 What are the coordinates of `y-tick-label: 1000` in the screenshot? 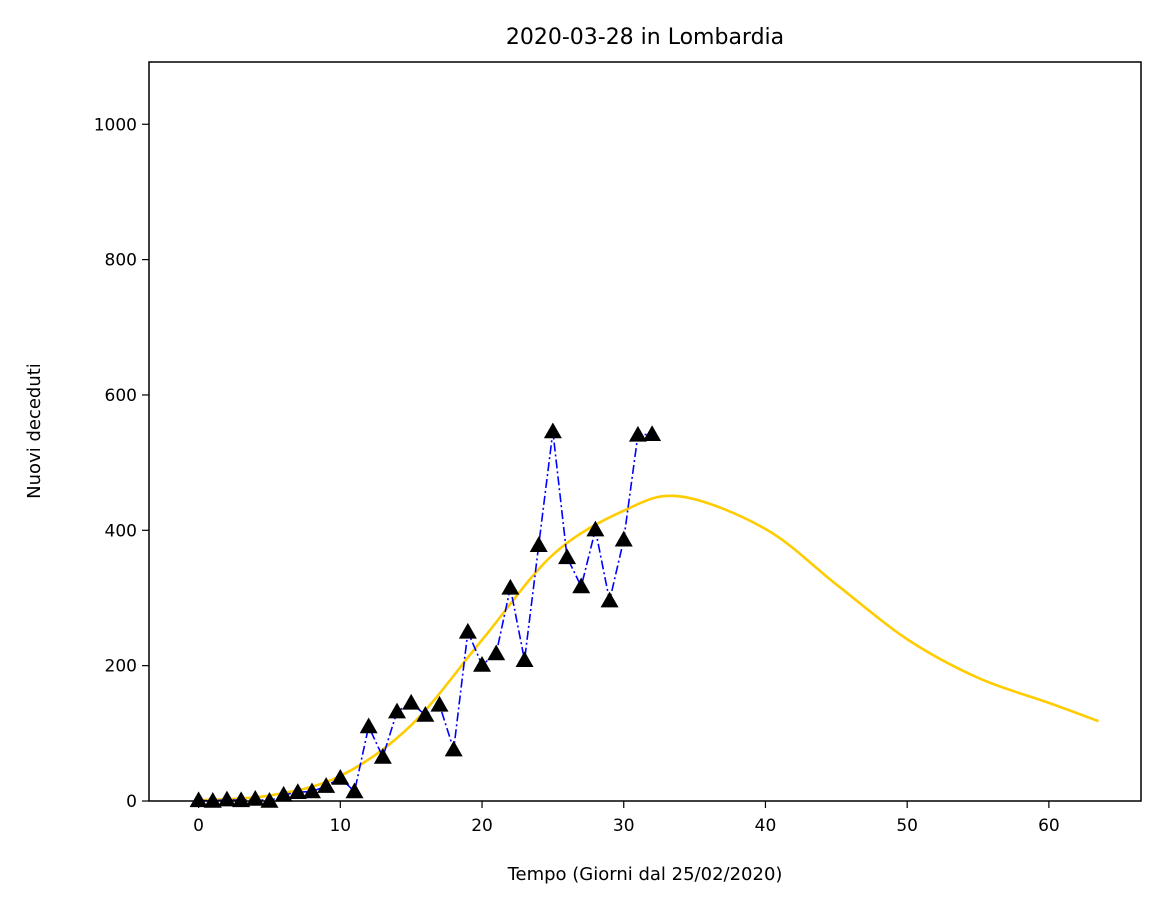 It's located at (115, 125).